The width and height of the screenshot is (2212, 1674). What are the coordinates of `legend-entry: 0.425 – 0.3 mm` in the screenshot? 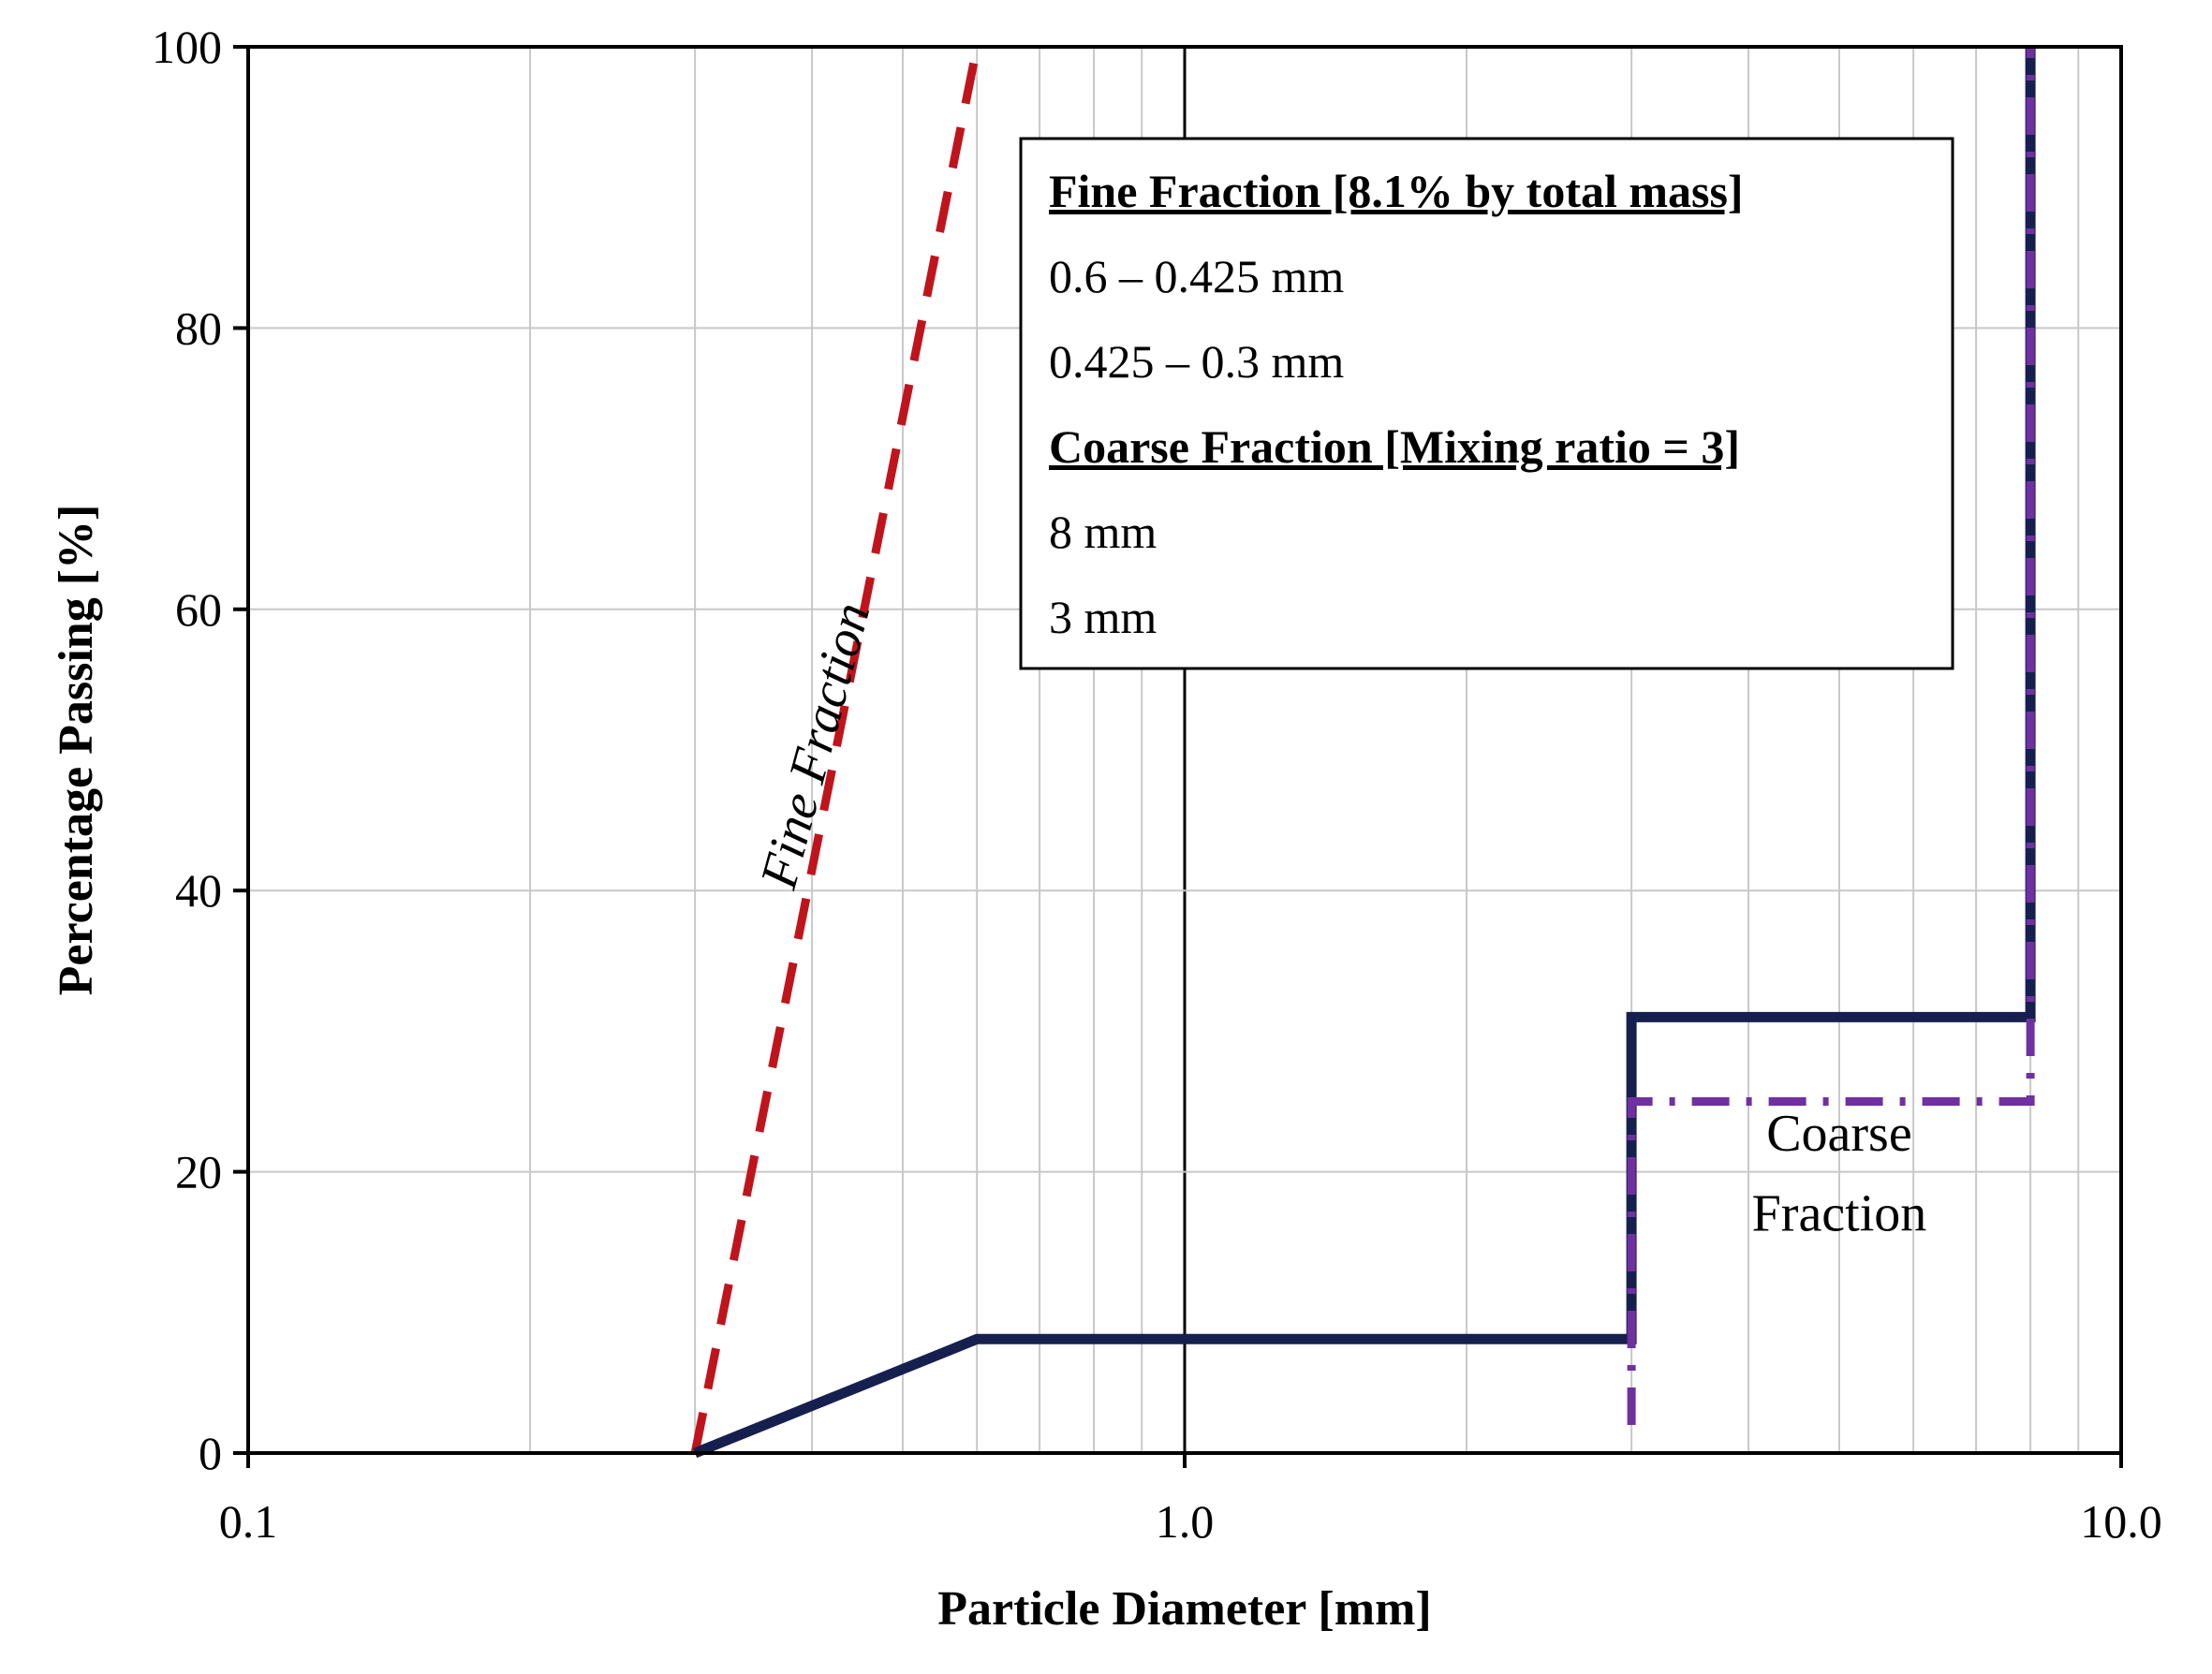 It's located at (1197, 361).